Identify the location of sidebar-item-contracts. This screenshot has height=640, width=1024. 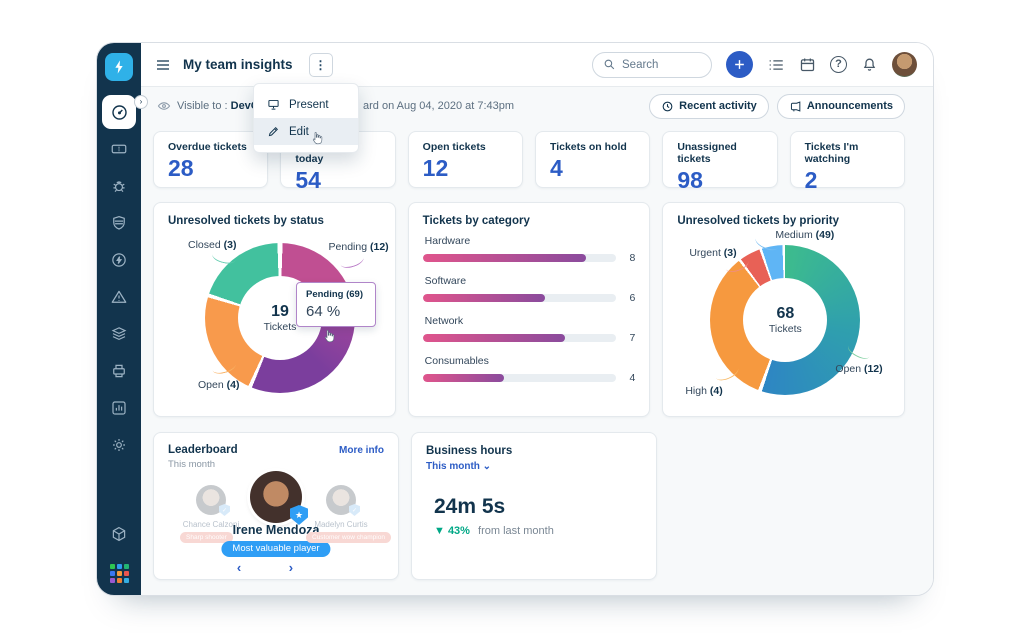
(119, 371).